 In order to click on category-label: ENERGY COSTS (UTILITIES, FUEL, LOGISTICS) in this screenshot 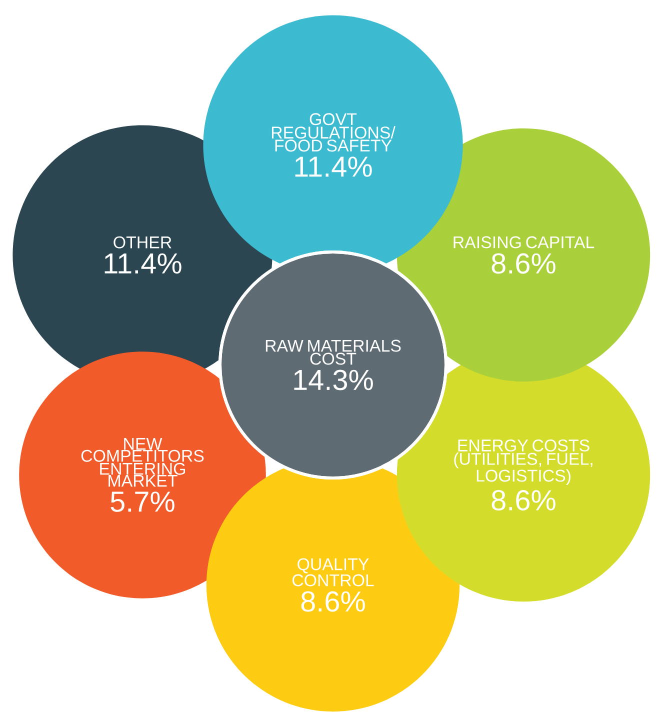, I will do `click(523, 462)`.